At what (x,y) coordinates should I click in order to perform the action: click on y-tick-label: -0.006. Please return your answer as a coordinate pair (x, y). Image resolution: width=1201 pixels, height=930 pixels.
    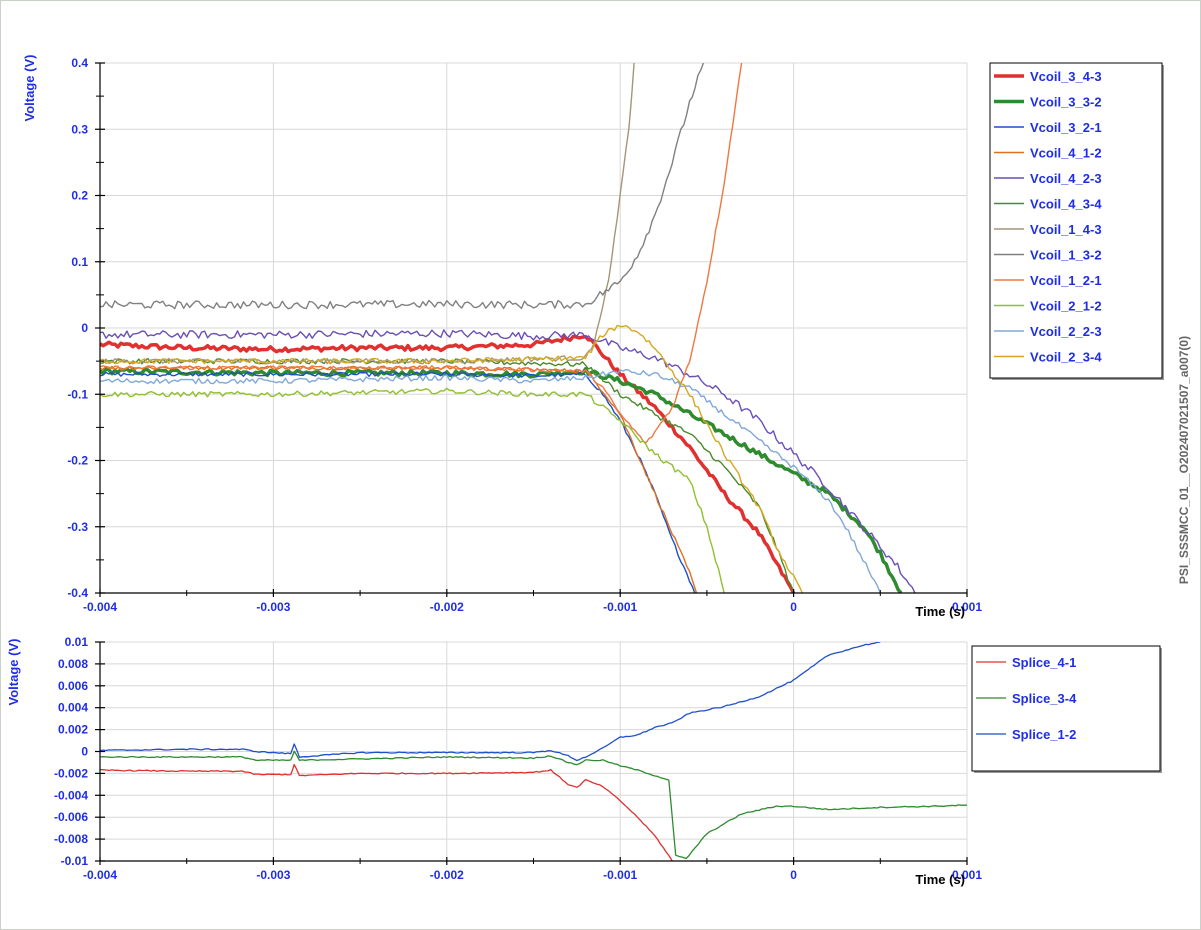
    Looking at the image, I should click on (71, 817).